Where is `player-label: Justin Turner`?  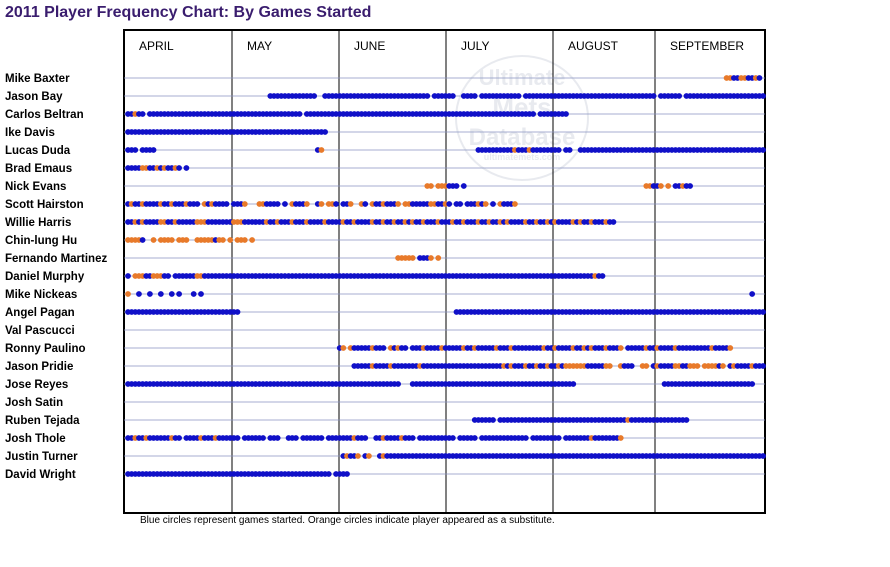
player-label: Justin Turner is located at coordinates (41, 457).